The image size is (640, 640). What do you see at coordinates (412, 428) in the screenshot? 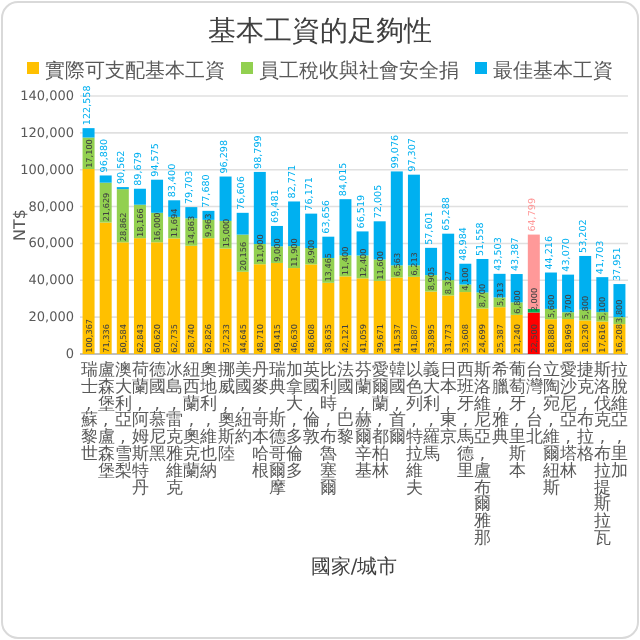
I see `x-tick-label: 以色列, 特拉維夫` at bounding box center [412, 428].